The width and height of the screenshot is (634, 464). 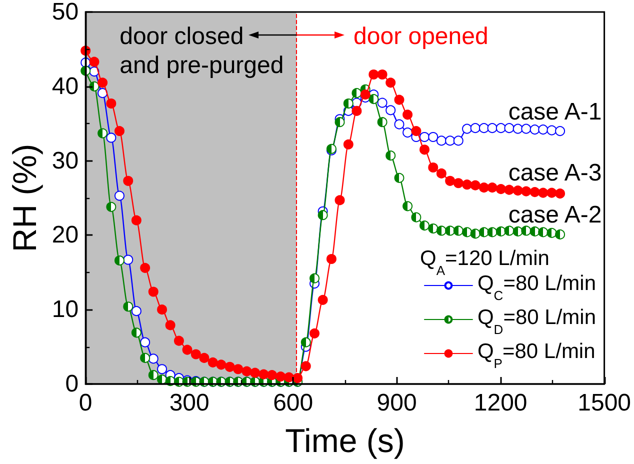 I want to click on x-tick-label: 300, so click(x=189, y=403).